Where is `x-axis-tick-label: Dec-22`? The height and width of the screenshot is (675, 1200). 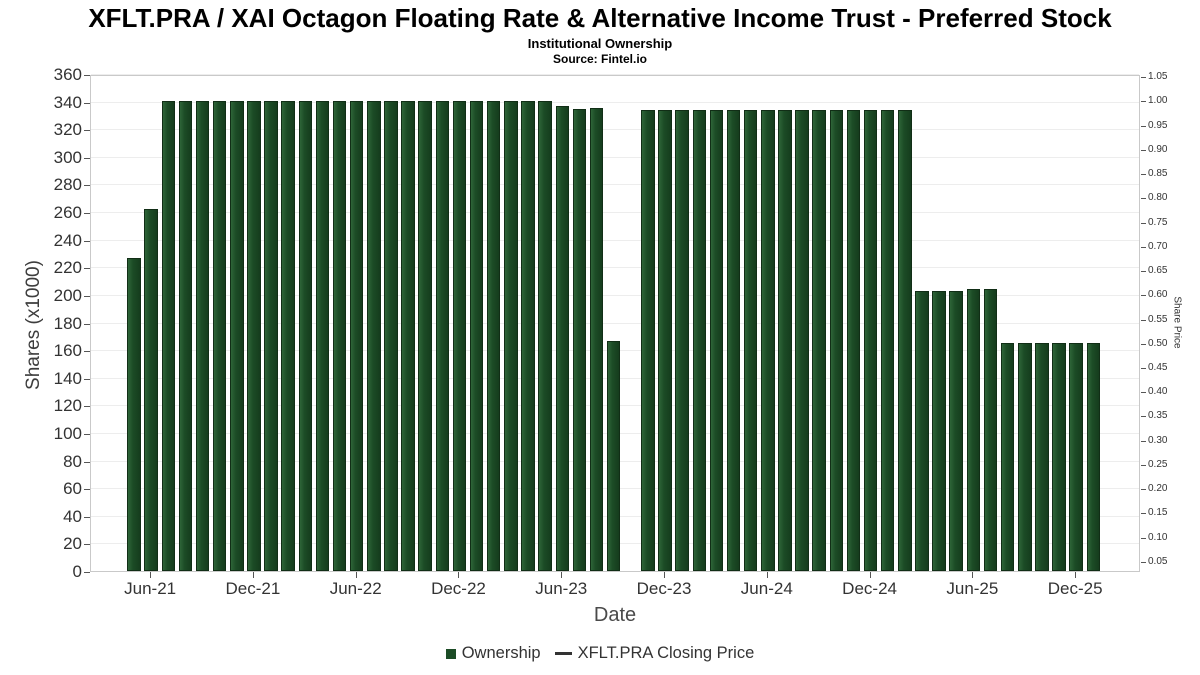
x-axis-tick-label: Dec-22 is located at coordinates (458, 588).